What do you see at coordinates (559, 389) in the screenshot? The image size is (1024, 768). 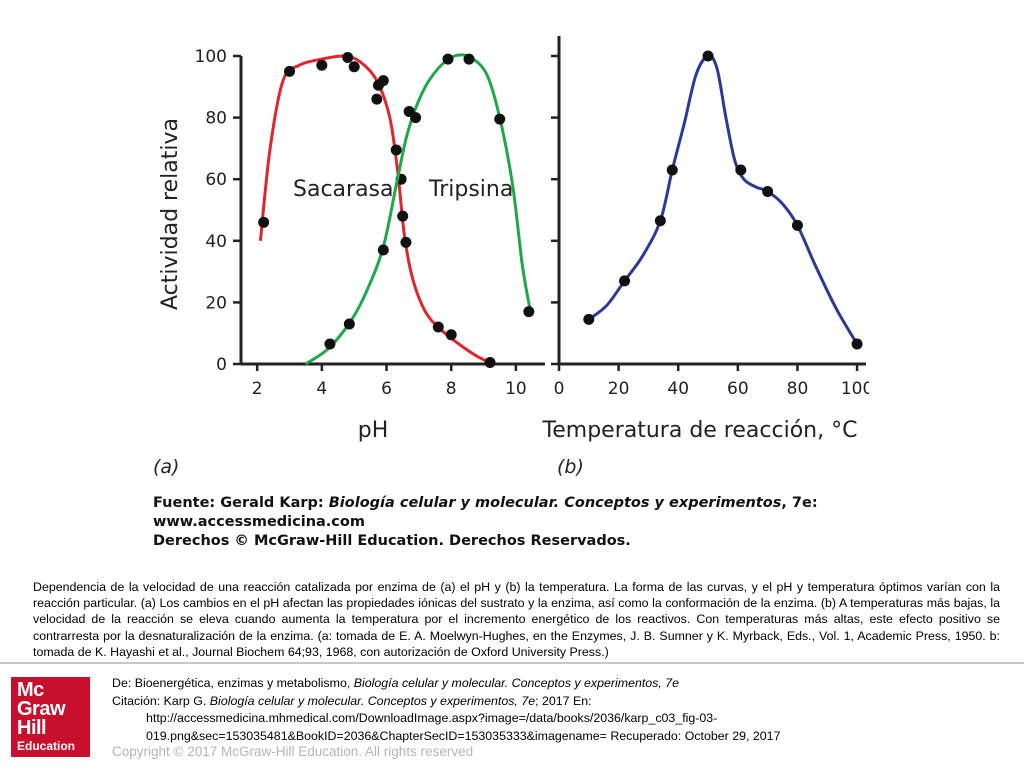 I see `x-tick-label: 0` at bounding box center [559, 389].